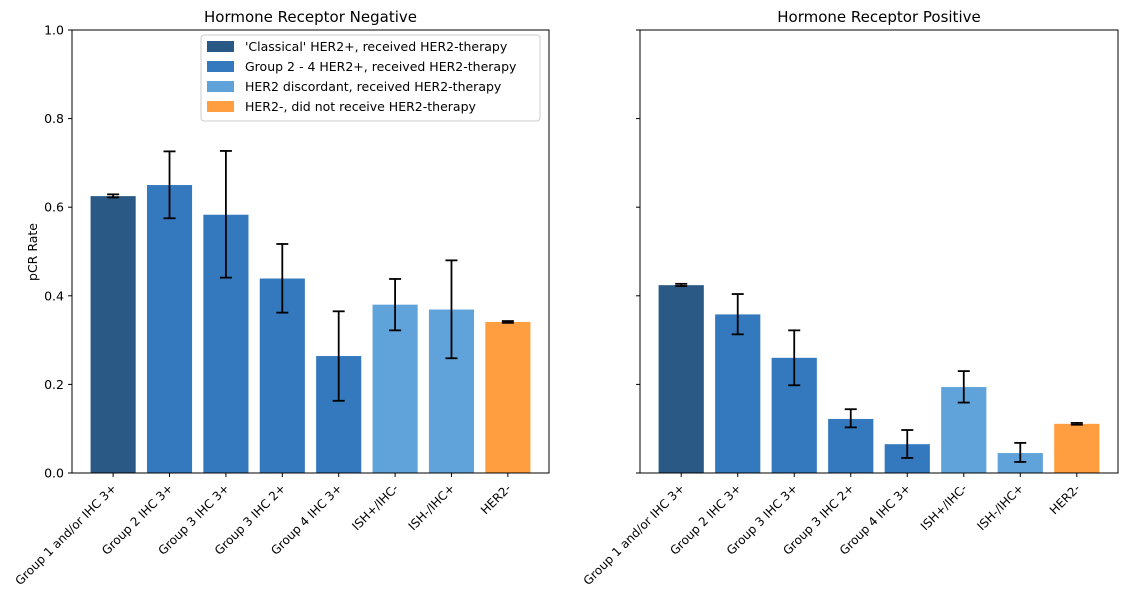 This screenshot has width=1128, height=609. I want to click on panel-title: Hormone Receptor Positive, so click(878, 17).